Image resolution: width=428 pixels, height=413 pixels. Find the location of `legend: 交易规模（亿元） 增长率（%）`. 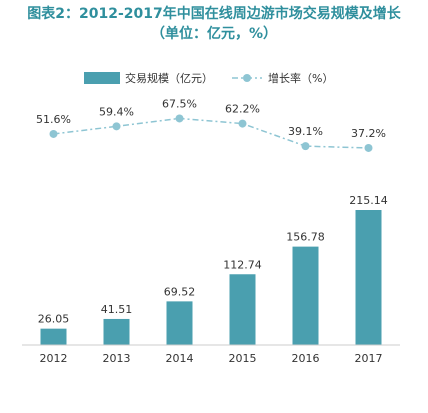

legend: 交易规模（亿元） 增长率（%） is located at coordinates (208, 78).